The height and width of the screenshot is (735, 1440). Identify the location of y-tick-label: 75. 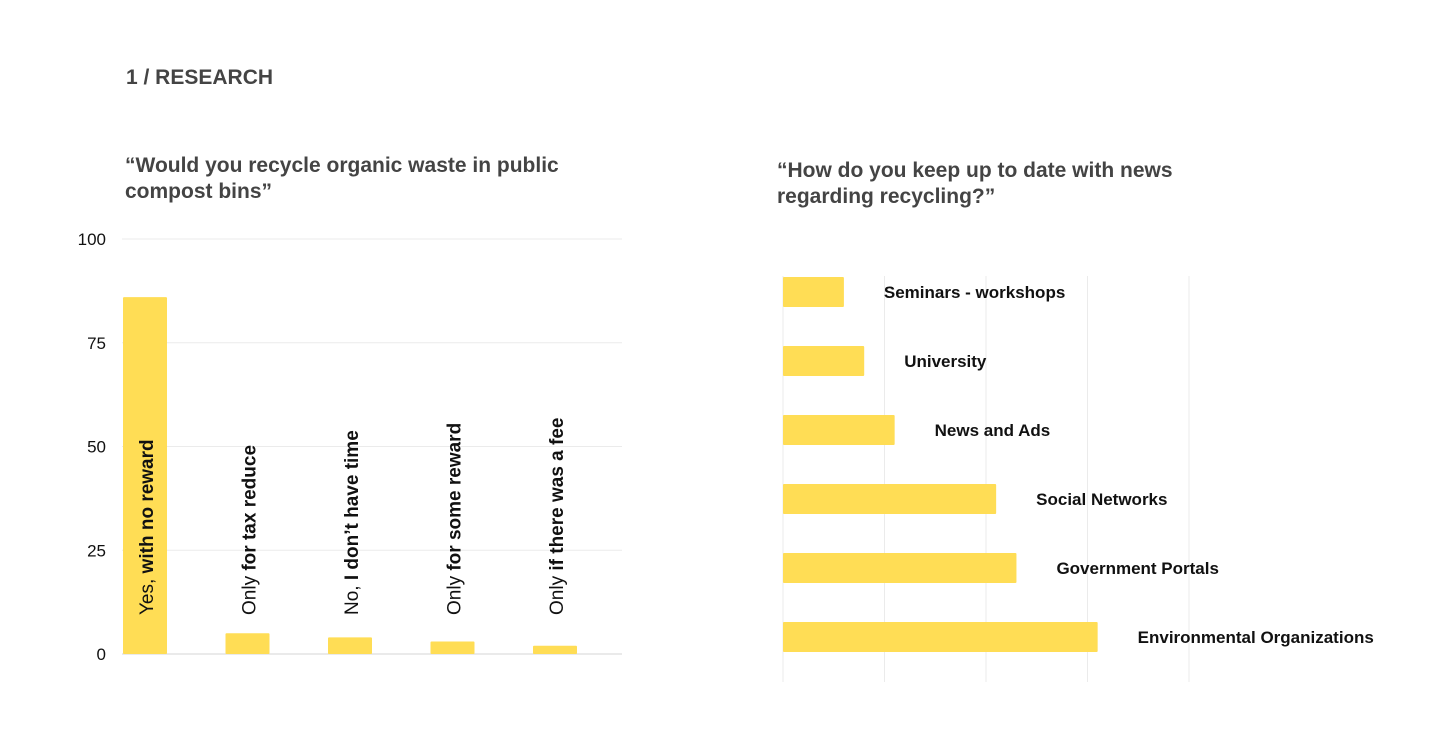
(96, 343).